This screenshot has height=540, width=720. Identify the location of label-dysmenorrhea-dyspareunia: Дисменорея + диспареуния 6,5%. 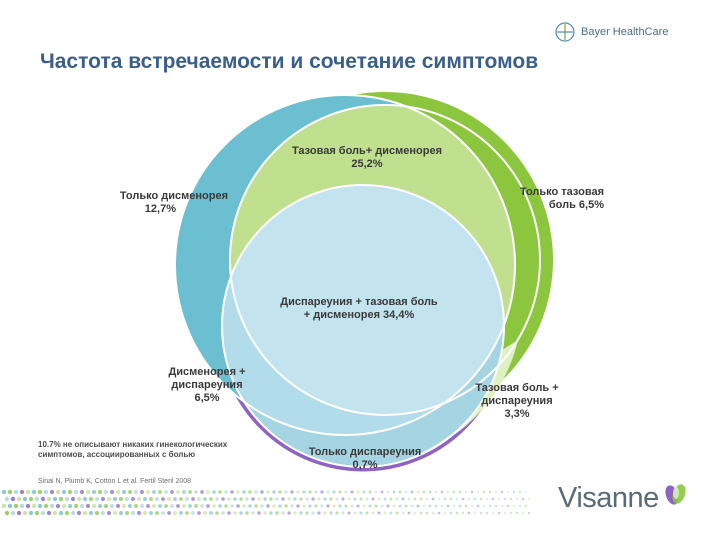
(207, 385).